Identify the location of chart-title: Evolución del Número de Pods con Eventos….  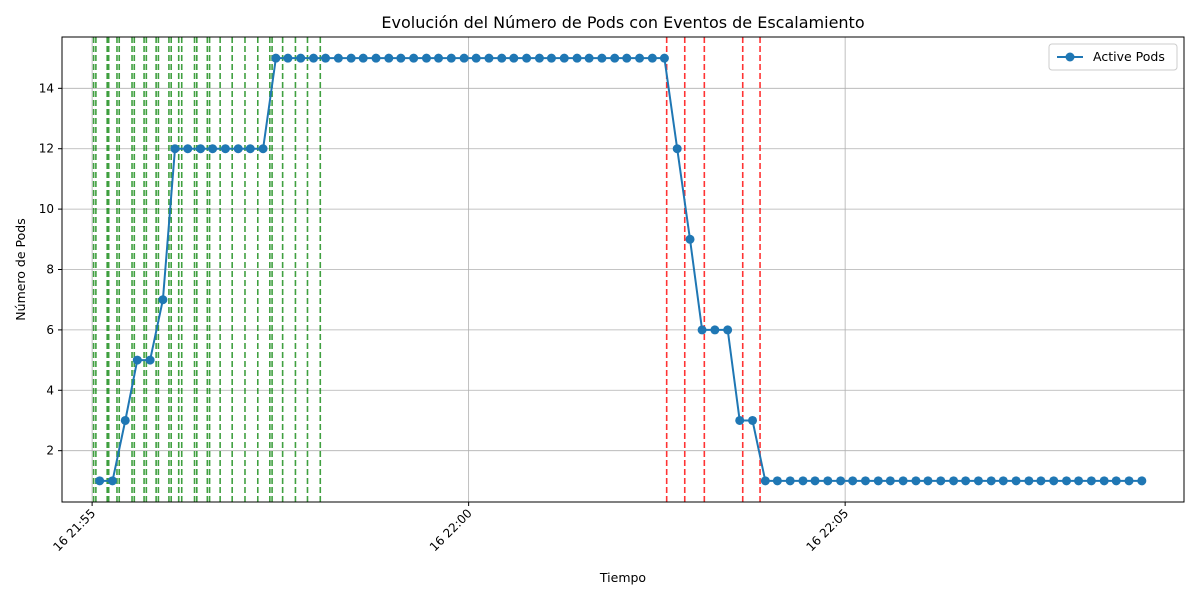
(622, 22).